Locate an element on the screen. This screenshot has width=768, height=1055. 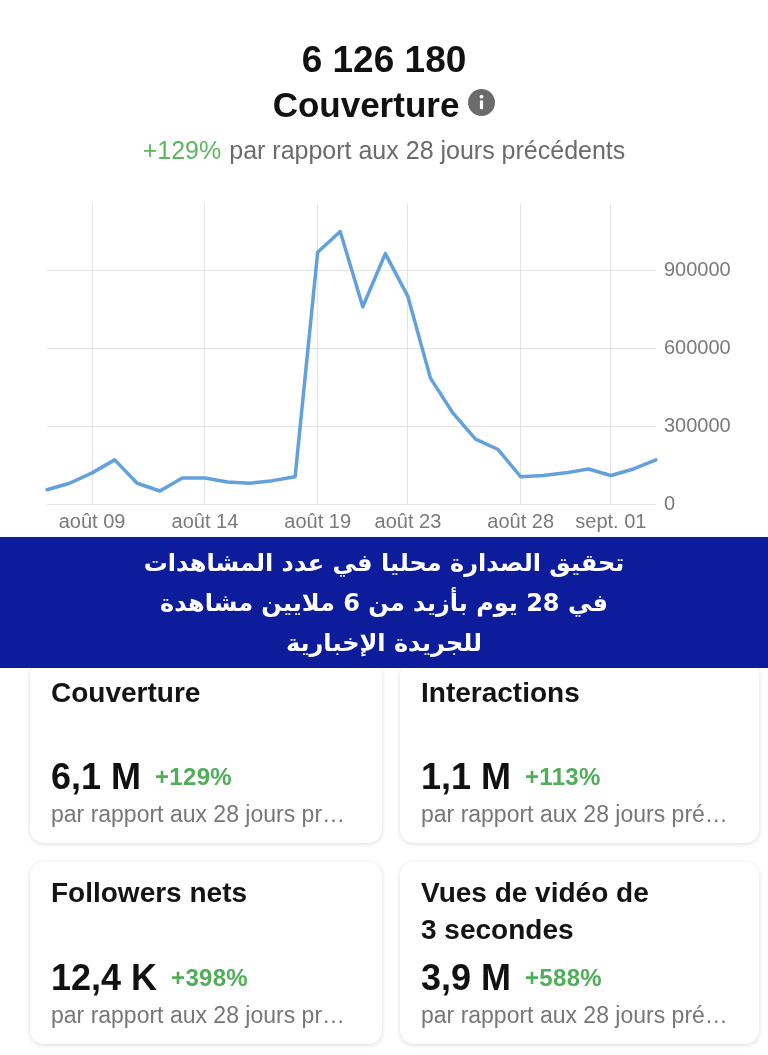
text: تحقيق الصدارة محليا في عدد المشاهدات في 28 يوم بأزيد من 6 ملايين مشاهدة للجريدة الإخبارية is located at coordinates (384, 603).